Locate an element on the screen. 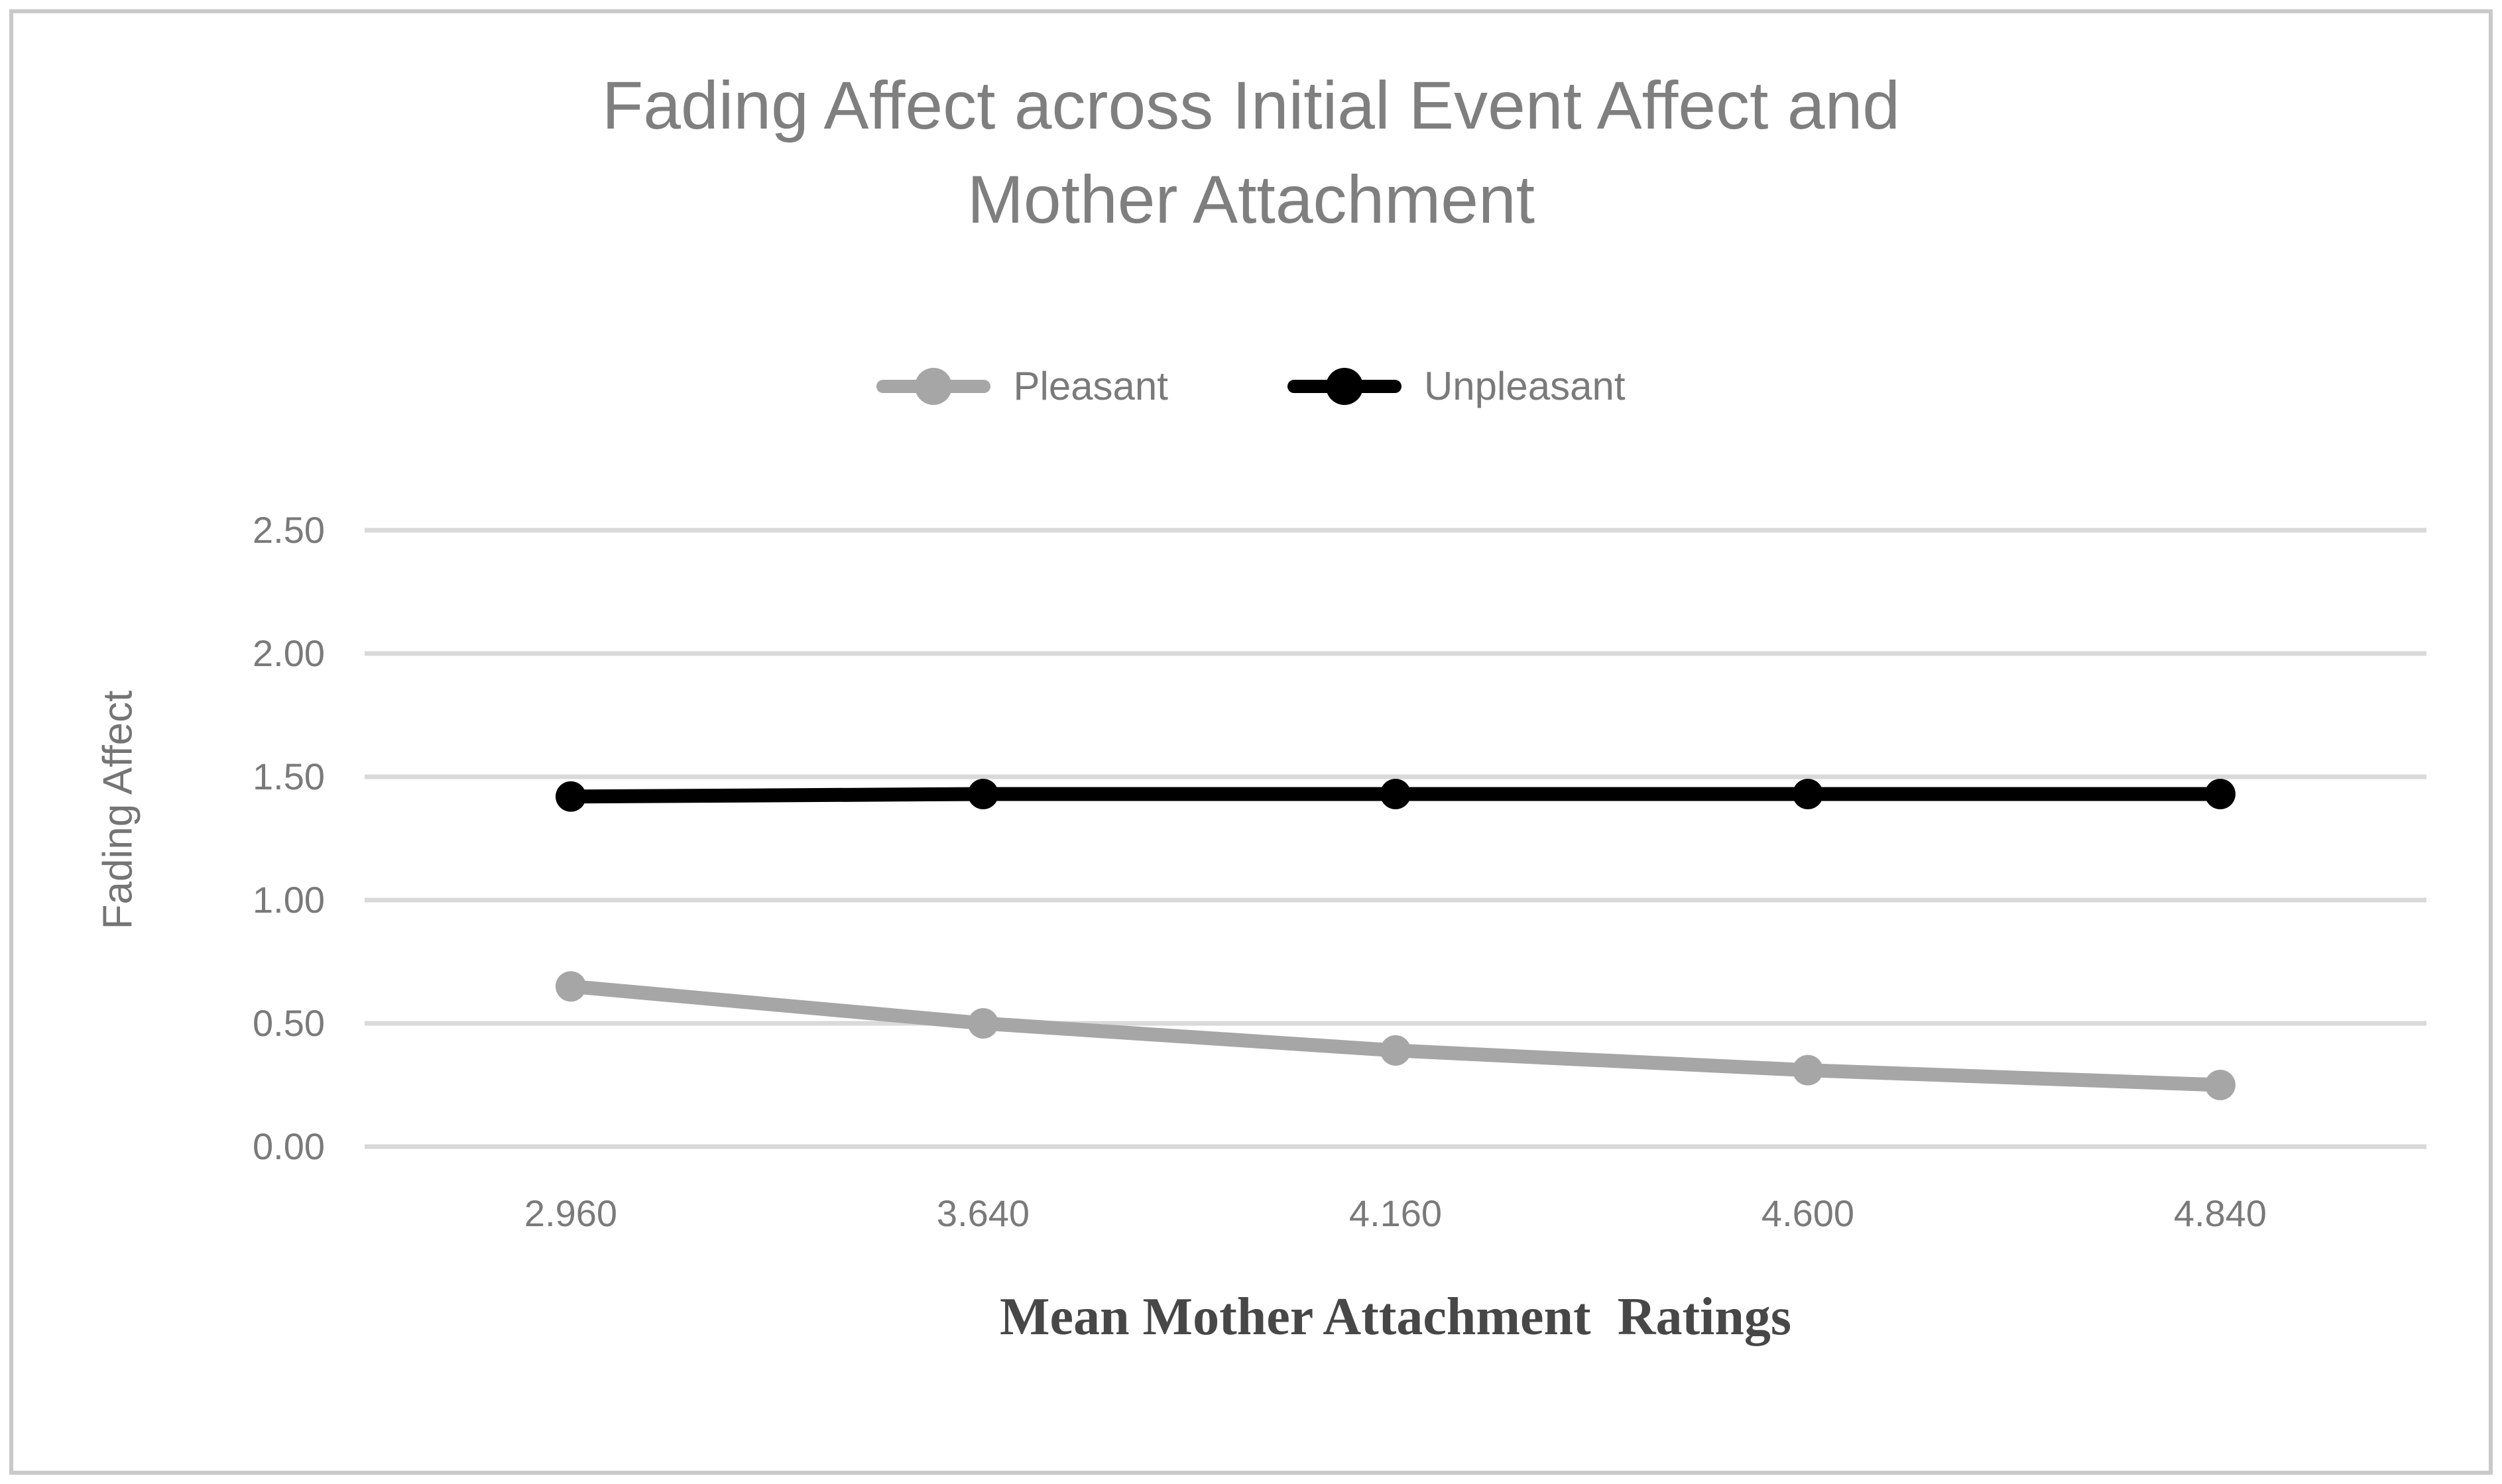 The height and width of the screenshot is (1484, 2502). chart-title-line2: Mother Attachment is located at coordinates (1251, 200).